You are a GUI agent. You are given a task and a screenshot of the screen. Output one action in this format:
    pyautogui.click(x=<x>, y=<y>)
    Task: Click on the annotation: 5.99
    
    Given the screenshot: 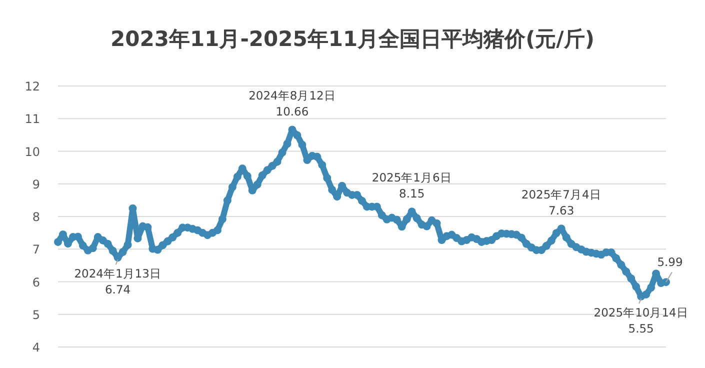 What is the action you would take?
    pyautogui.click(x=670, y=262)
    